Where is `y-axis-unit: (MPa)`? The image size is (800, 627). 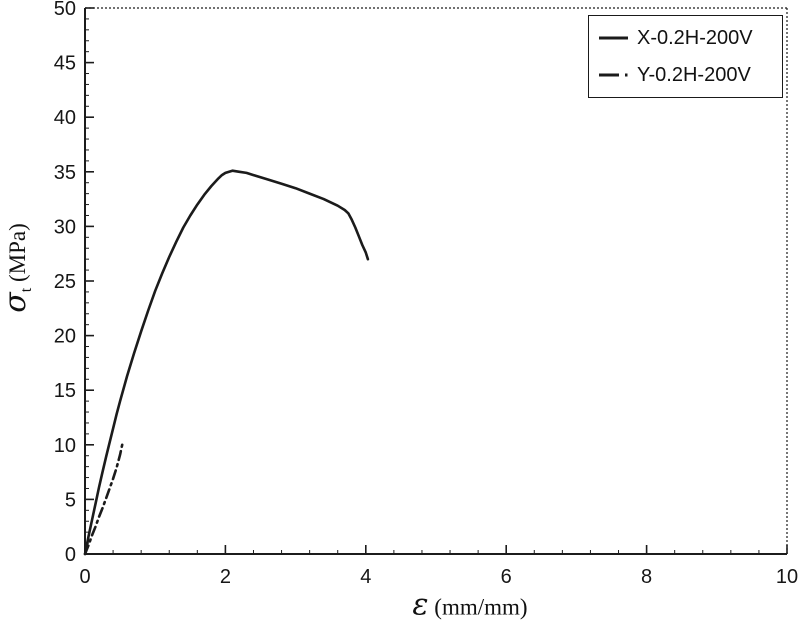 y-axis-unit: (MPa) is located at coordinates (17, 253).